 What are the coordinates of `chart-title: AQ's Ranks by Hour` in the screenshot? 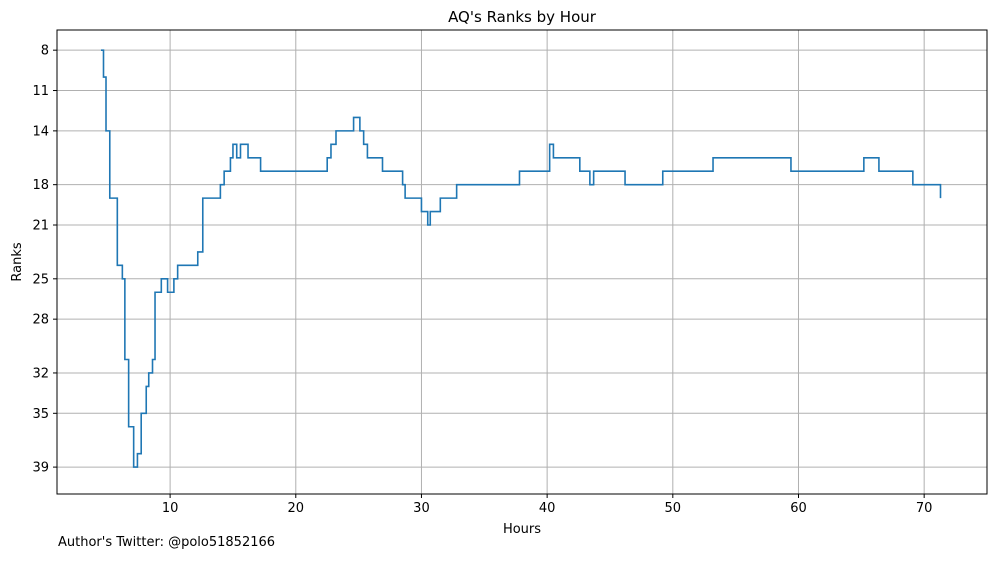 It's located at (522, 17).